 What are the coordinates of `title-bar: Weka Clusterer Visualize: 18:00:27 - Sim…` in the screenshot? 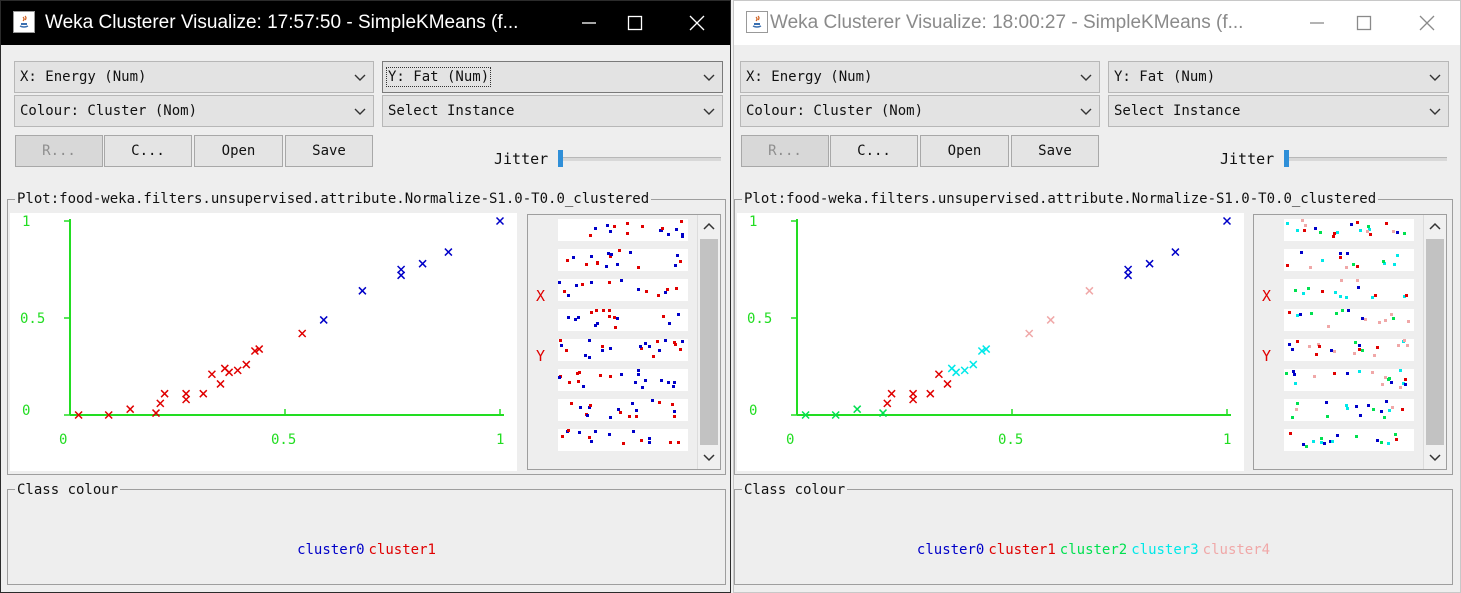 It's located at (1097, 23).